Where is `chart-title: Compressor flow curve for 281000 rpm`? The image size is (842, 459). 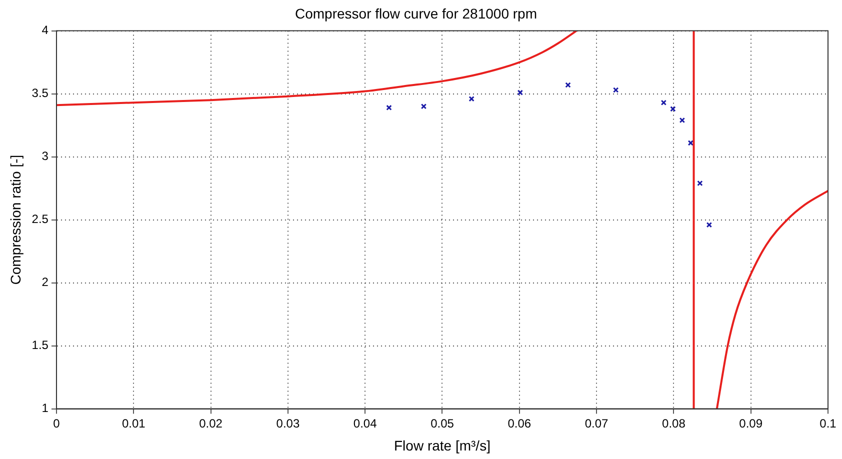
chart-title: Compressor flow curve for 281000 rpm is located at coordinates (416, 13).